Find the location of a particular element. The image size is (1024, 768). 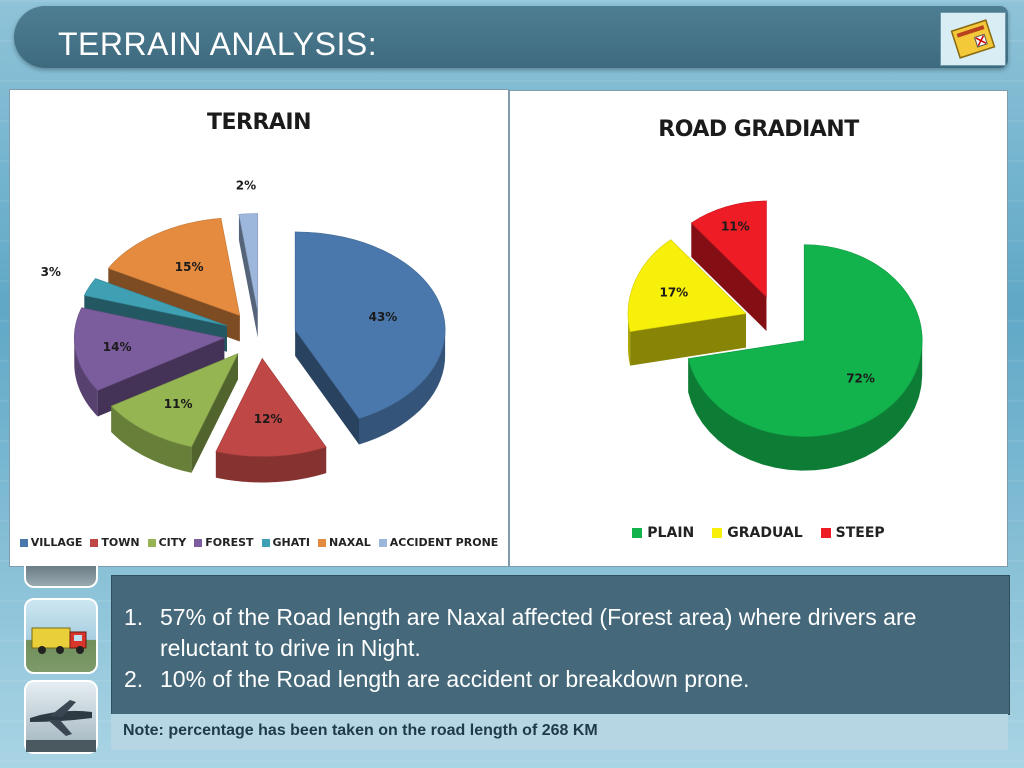

legend-label: GHATI is located at coordinates (291, 542).